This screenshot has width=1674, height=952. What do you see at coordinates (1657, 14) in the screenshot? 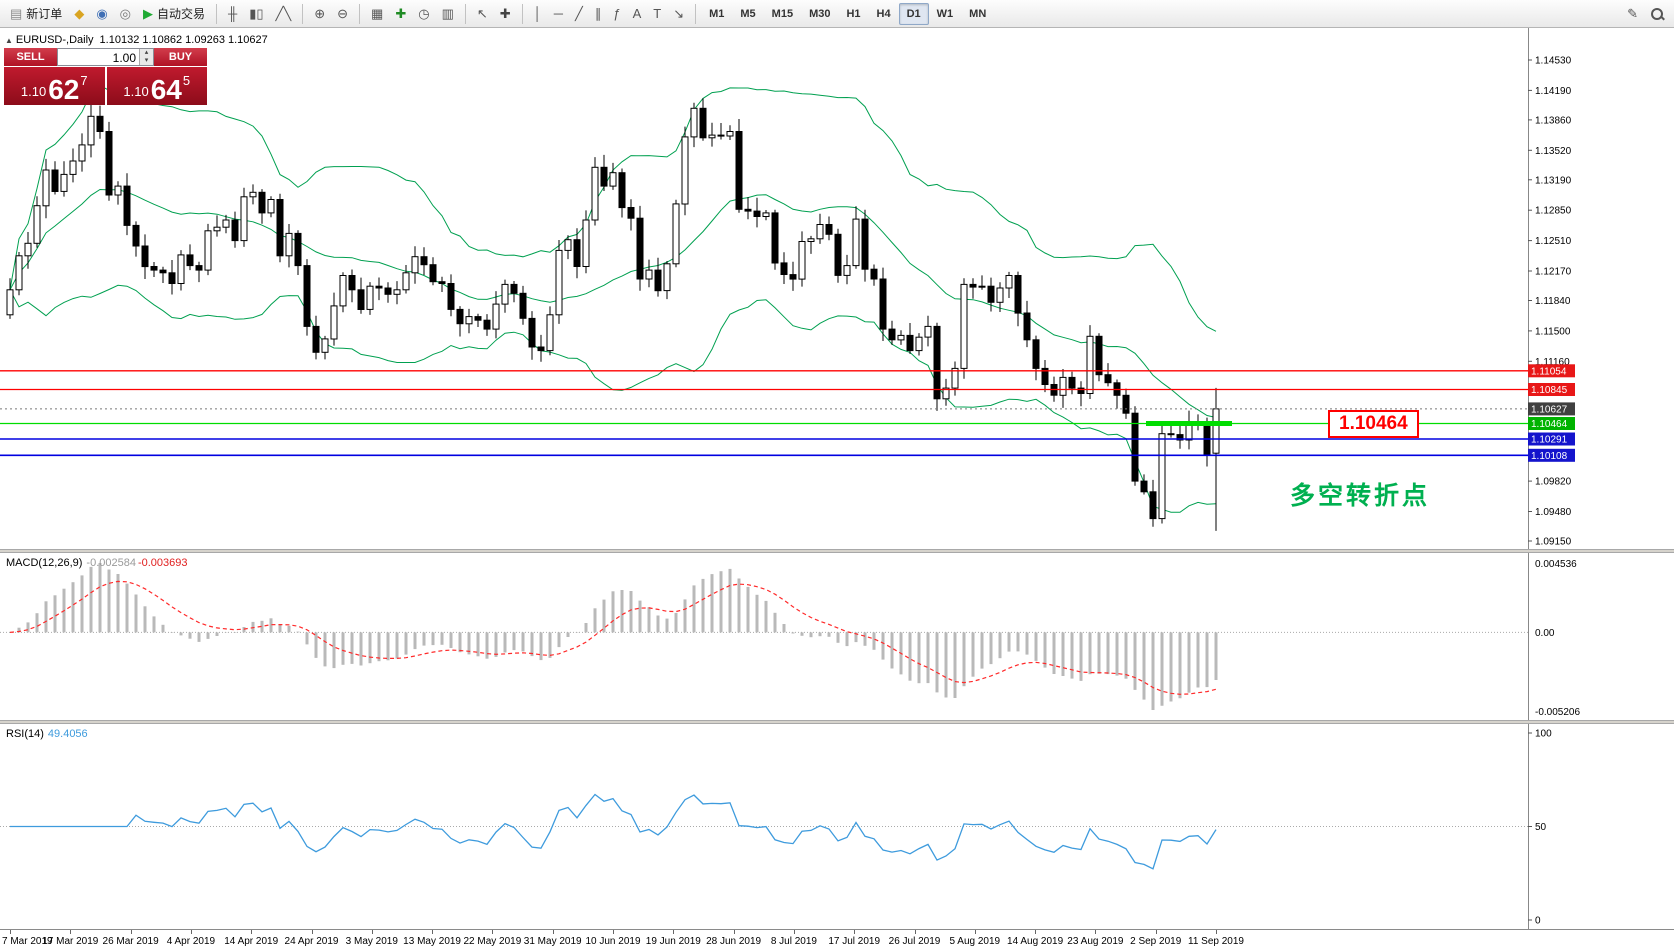
I see `magnifier-button` at bounding box center [1657, 14].